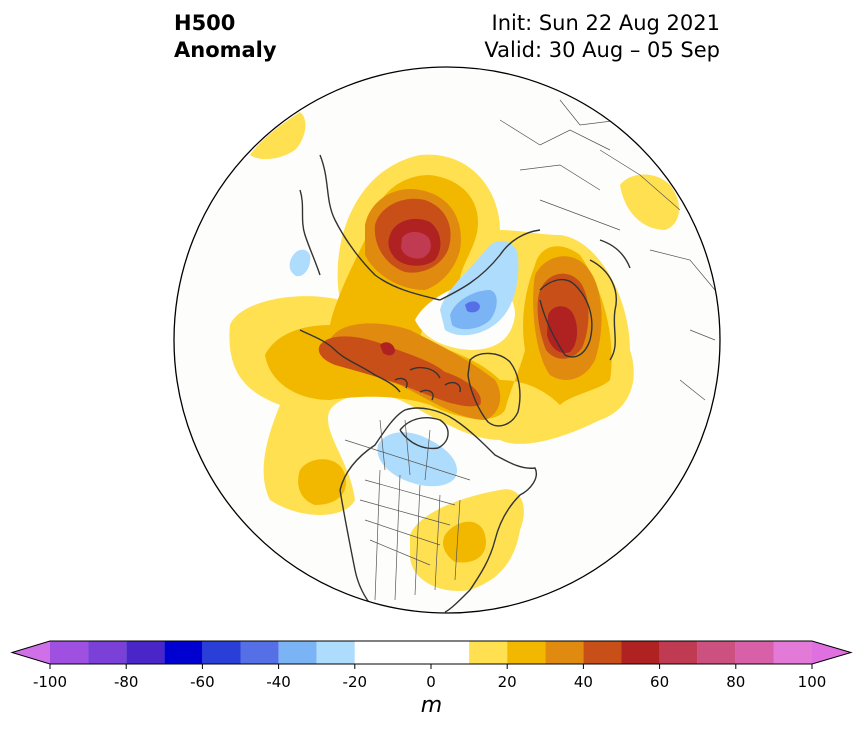  What do you see at coordinates (416, 245) in the screenshot?
I see `positive-anomaly-60m` at bounding box center [416, 245].